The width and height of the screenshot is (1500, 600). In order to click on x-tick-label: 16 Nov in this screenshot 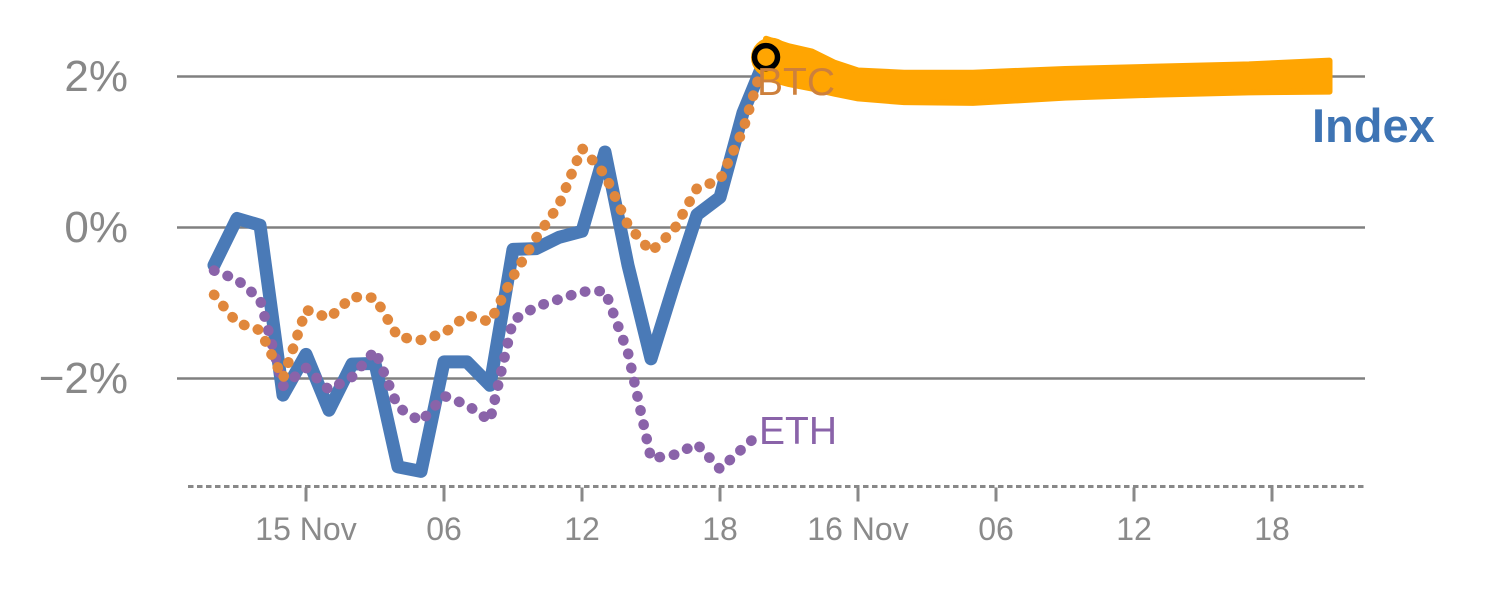, I will do `click(857, 529)`.